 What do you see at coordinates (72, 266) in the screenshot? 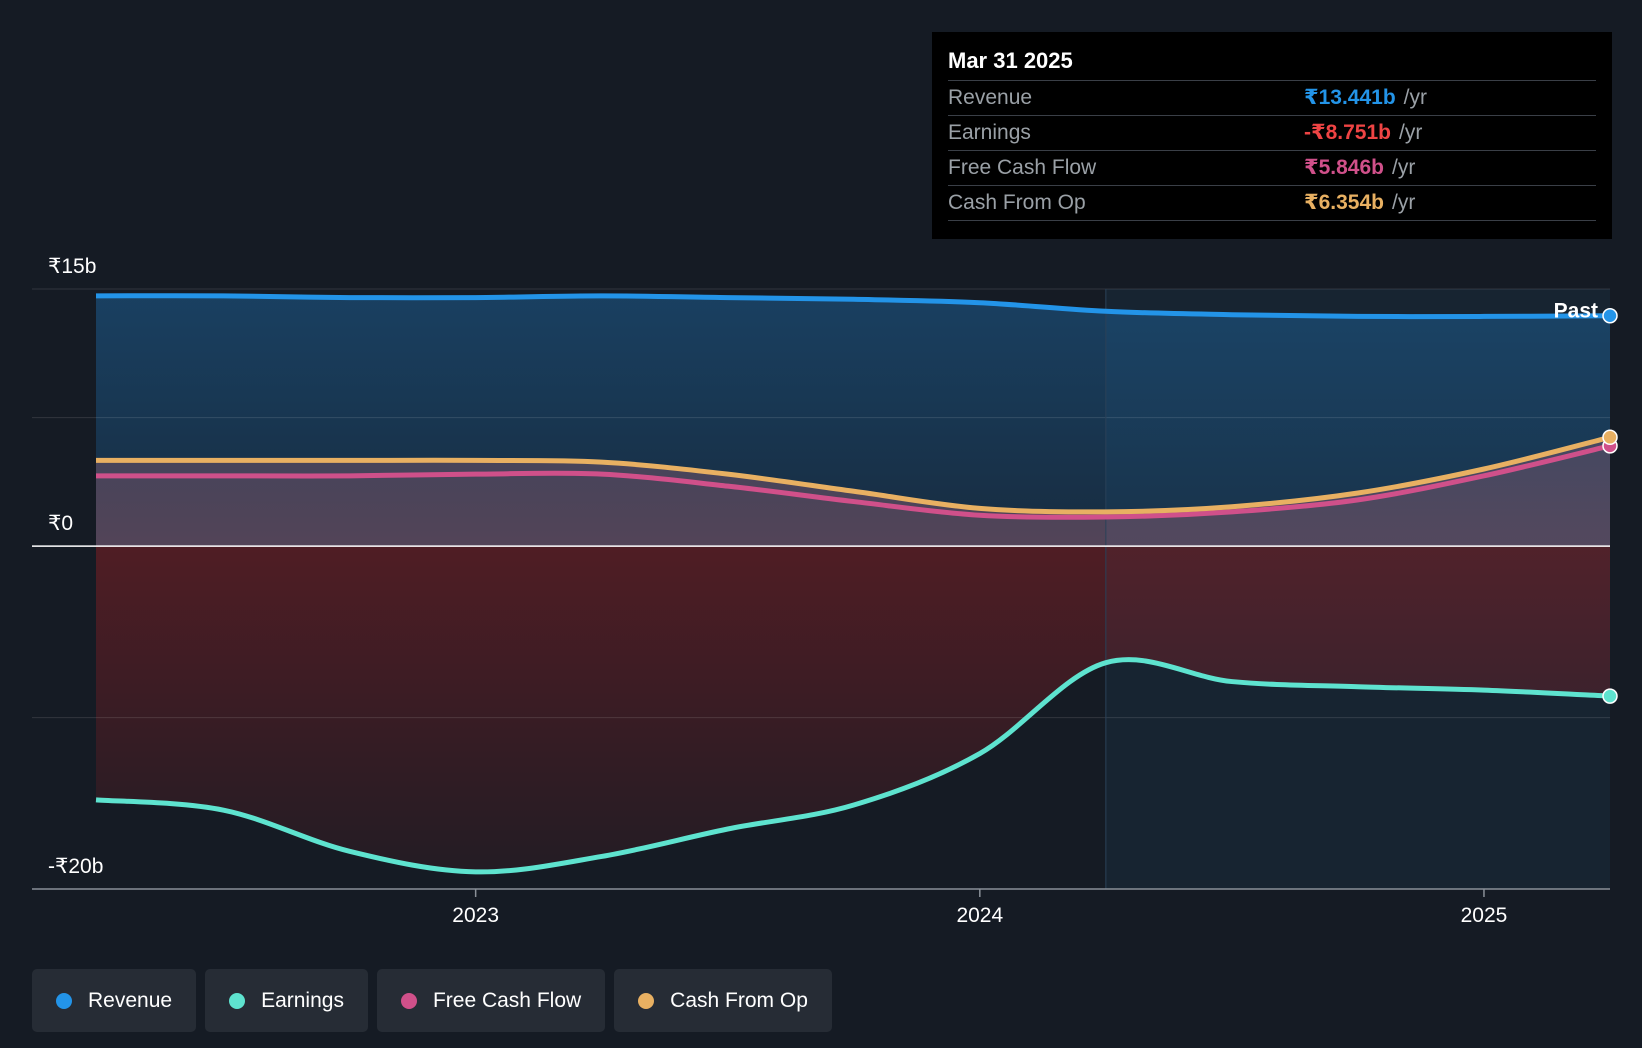
I see `y-tick-label: ₹15b` at bounding box center [72, 266].